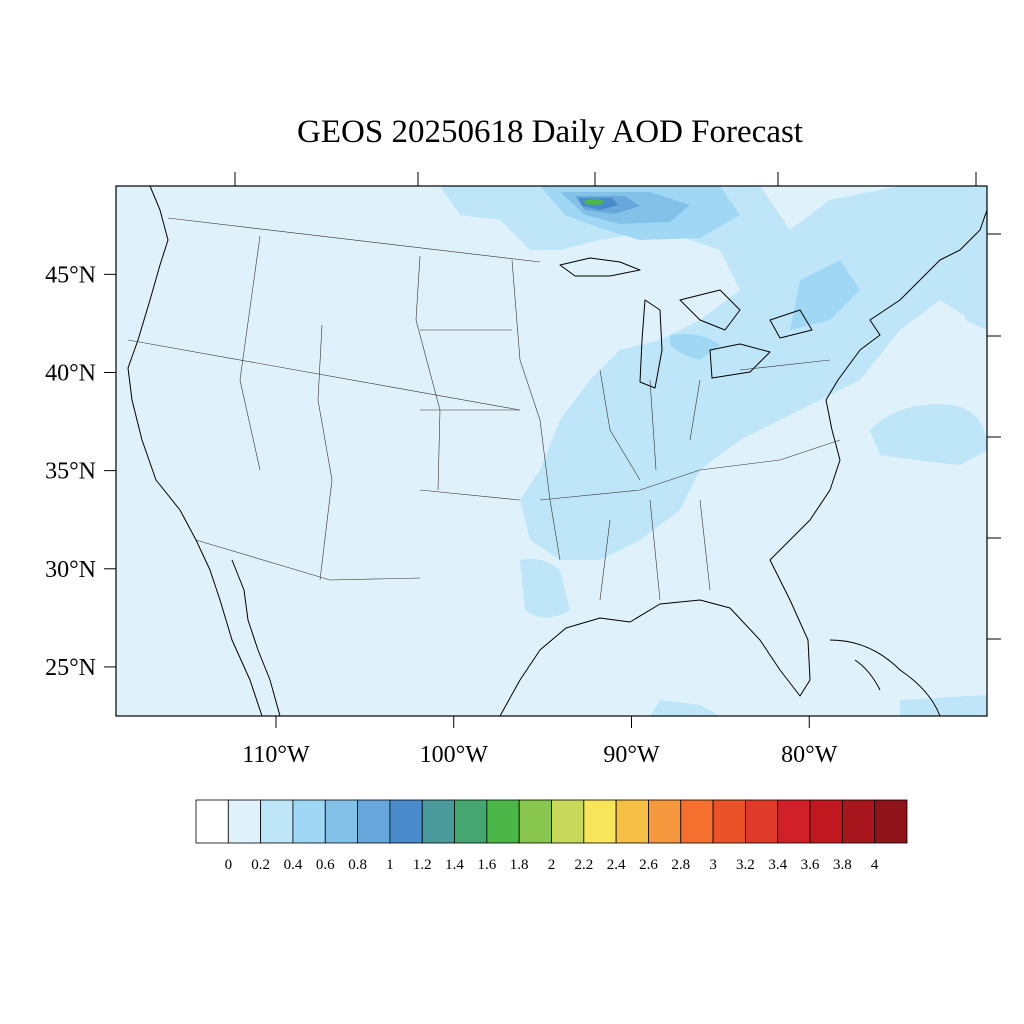 The image size is (1024, 1024). Describe the element at coordinates (454, 865) in the screenshot. I see `colorbar-label: 1.4` at that location.